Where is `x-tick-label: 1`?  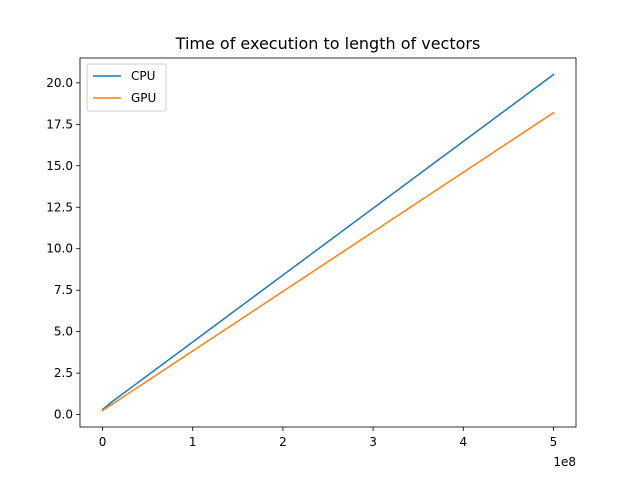
x-tick-label: 1 is located at coordinates (193, 442).